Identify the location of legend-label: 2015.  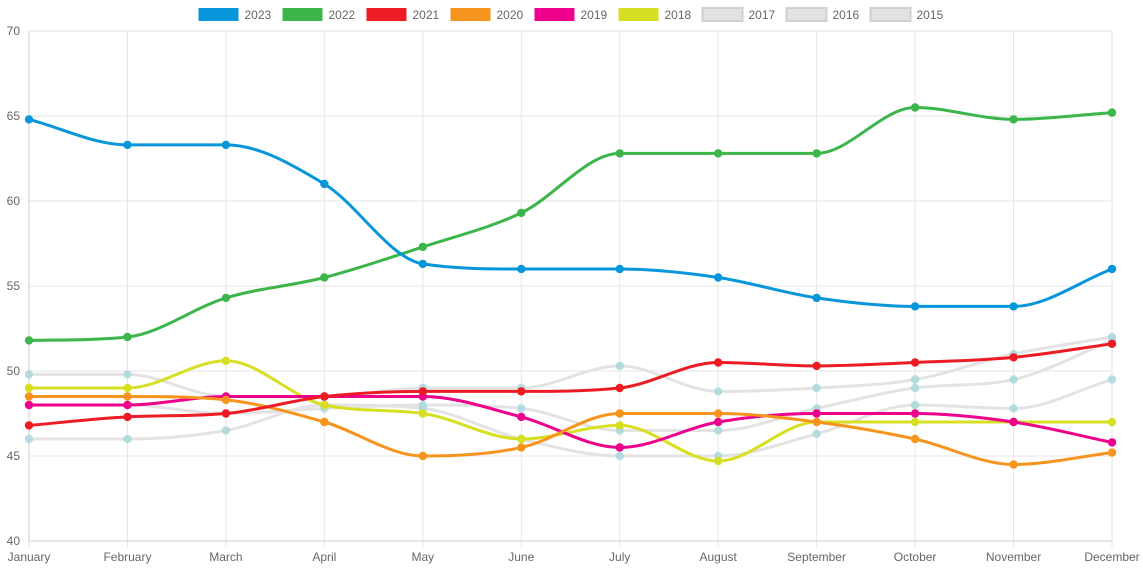
(930, 15).